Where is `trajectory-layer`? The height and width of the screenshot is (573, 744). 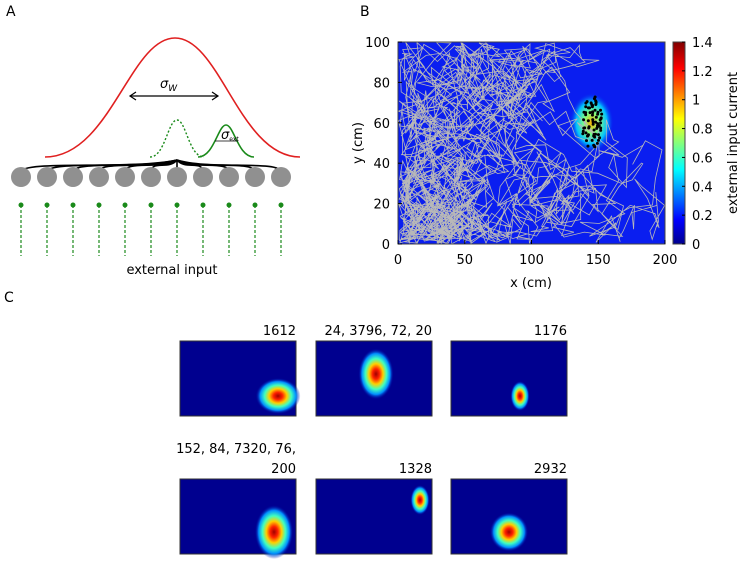
trajectory-layer is located at coordinates (531, 143).